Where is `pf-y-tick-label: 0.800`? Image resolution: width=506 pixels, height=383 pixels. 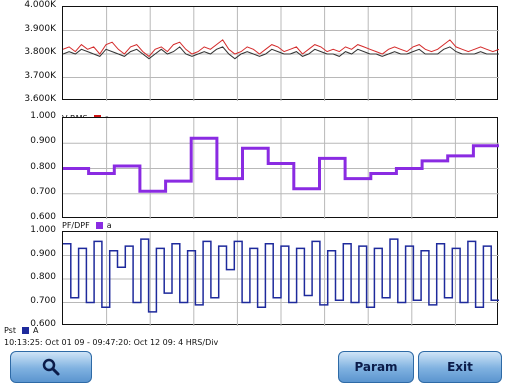
pf-y-tick-label: 0.800 is located at coordinates (43, 277).